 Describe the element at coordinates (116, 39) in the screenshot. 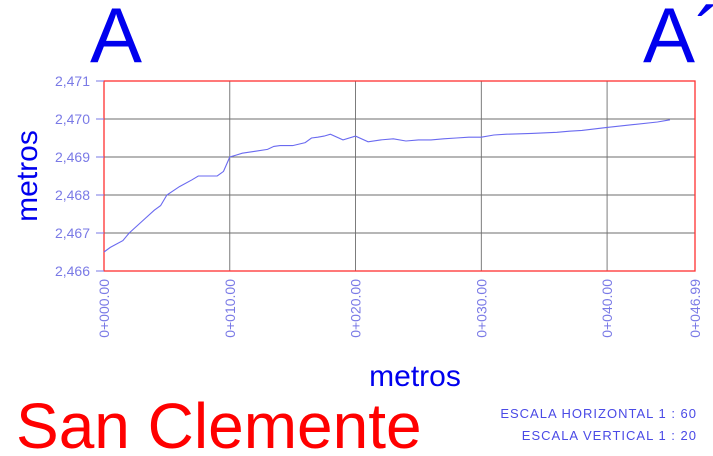

I see `section-start-label: A` at that location.